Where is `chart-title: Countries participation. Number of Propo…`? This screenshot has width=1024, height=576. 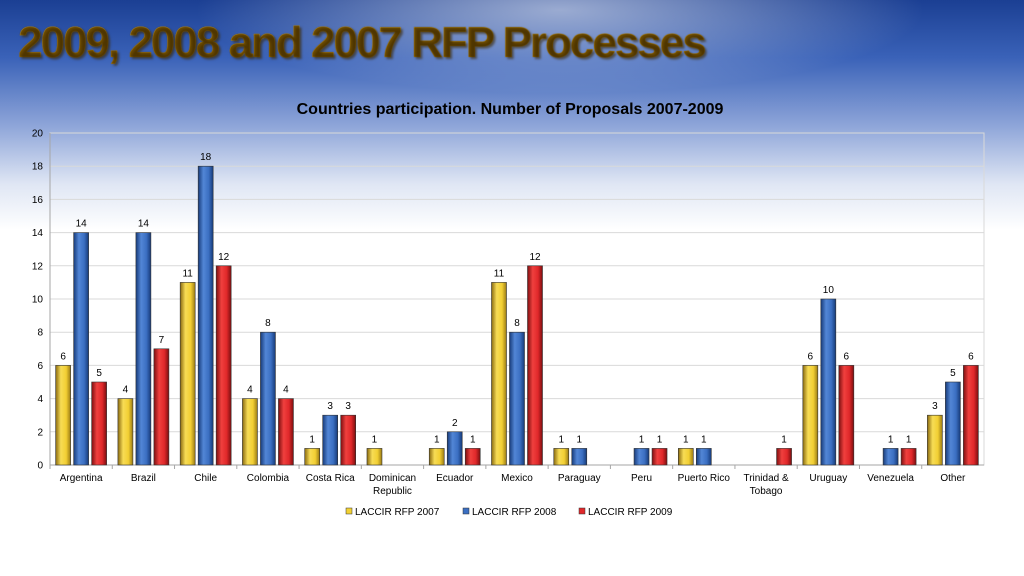 chart-title: Countries participation. Number of Propo… is located at coordinates (510, 109).